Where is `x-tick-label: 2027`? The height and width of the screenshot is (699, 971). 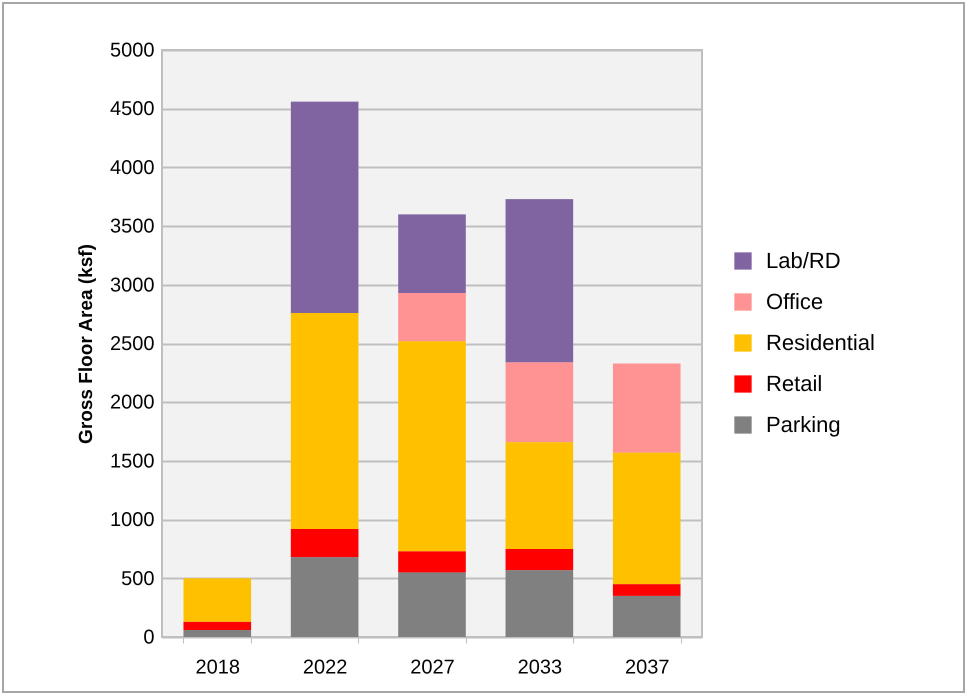
x-tick-label: 2027 is located at coordinates (432, 667).